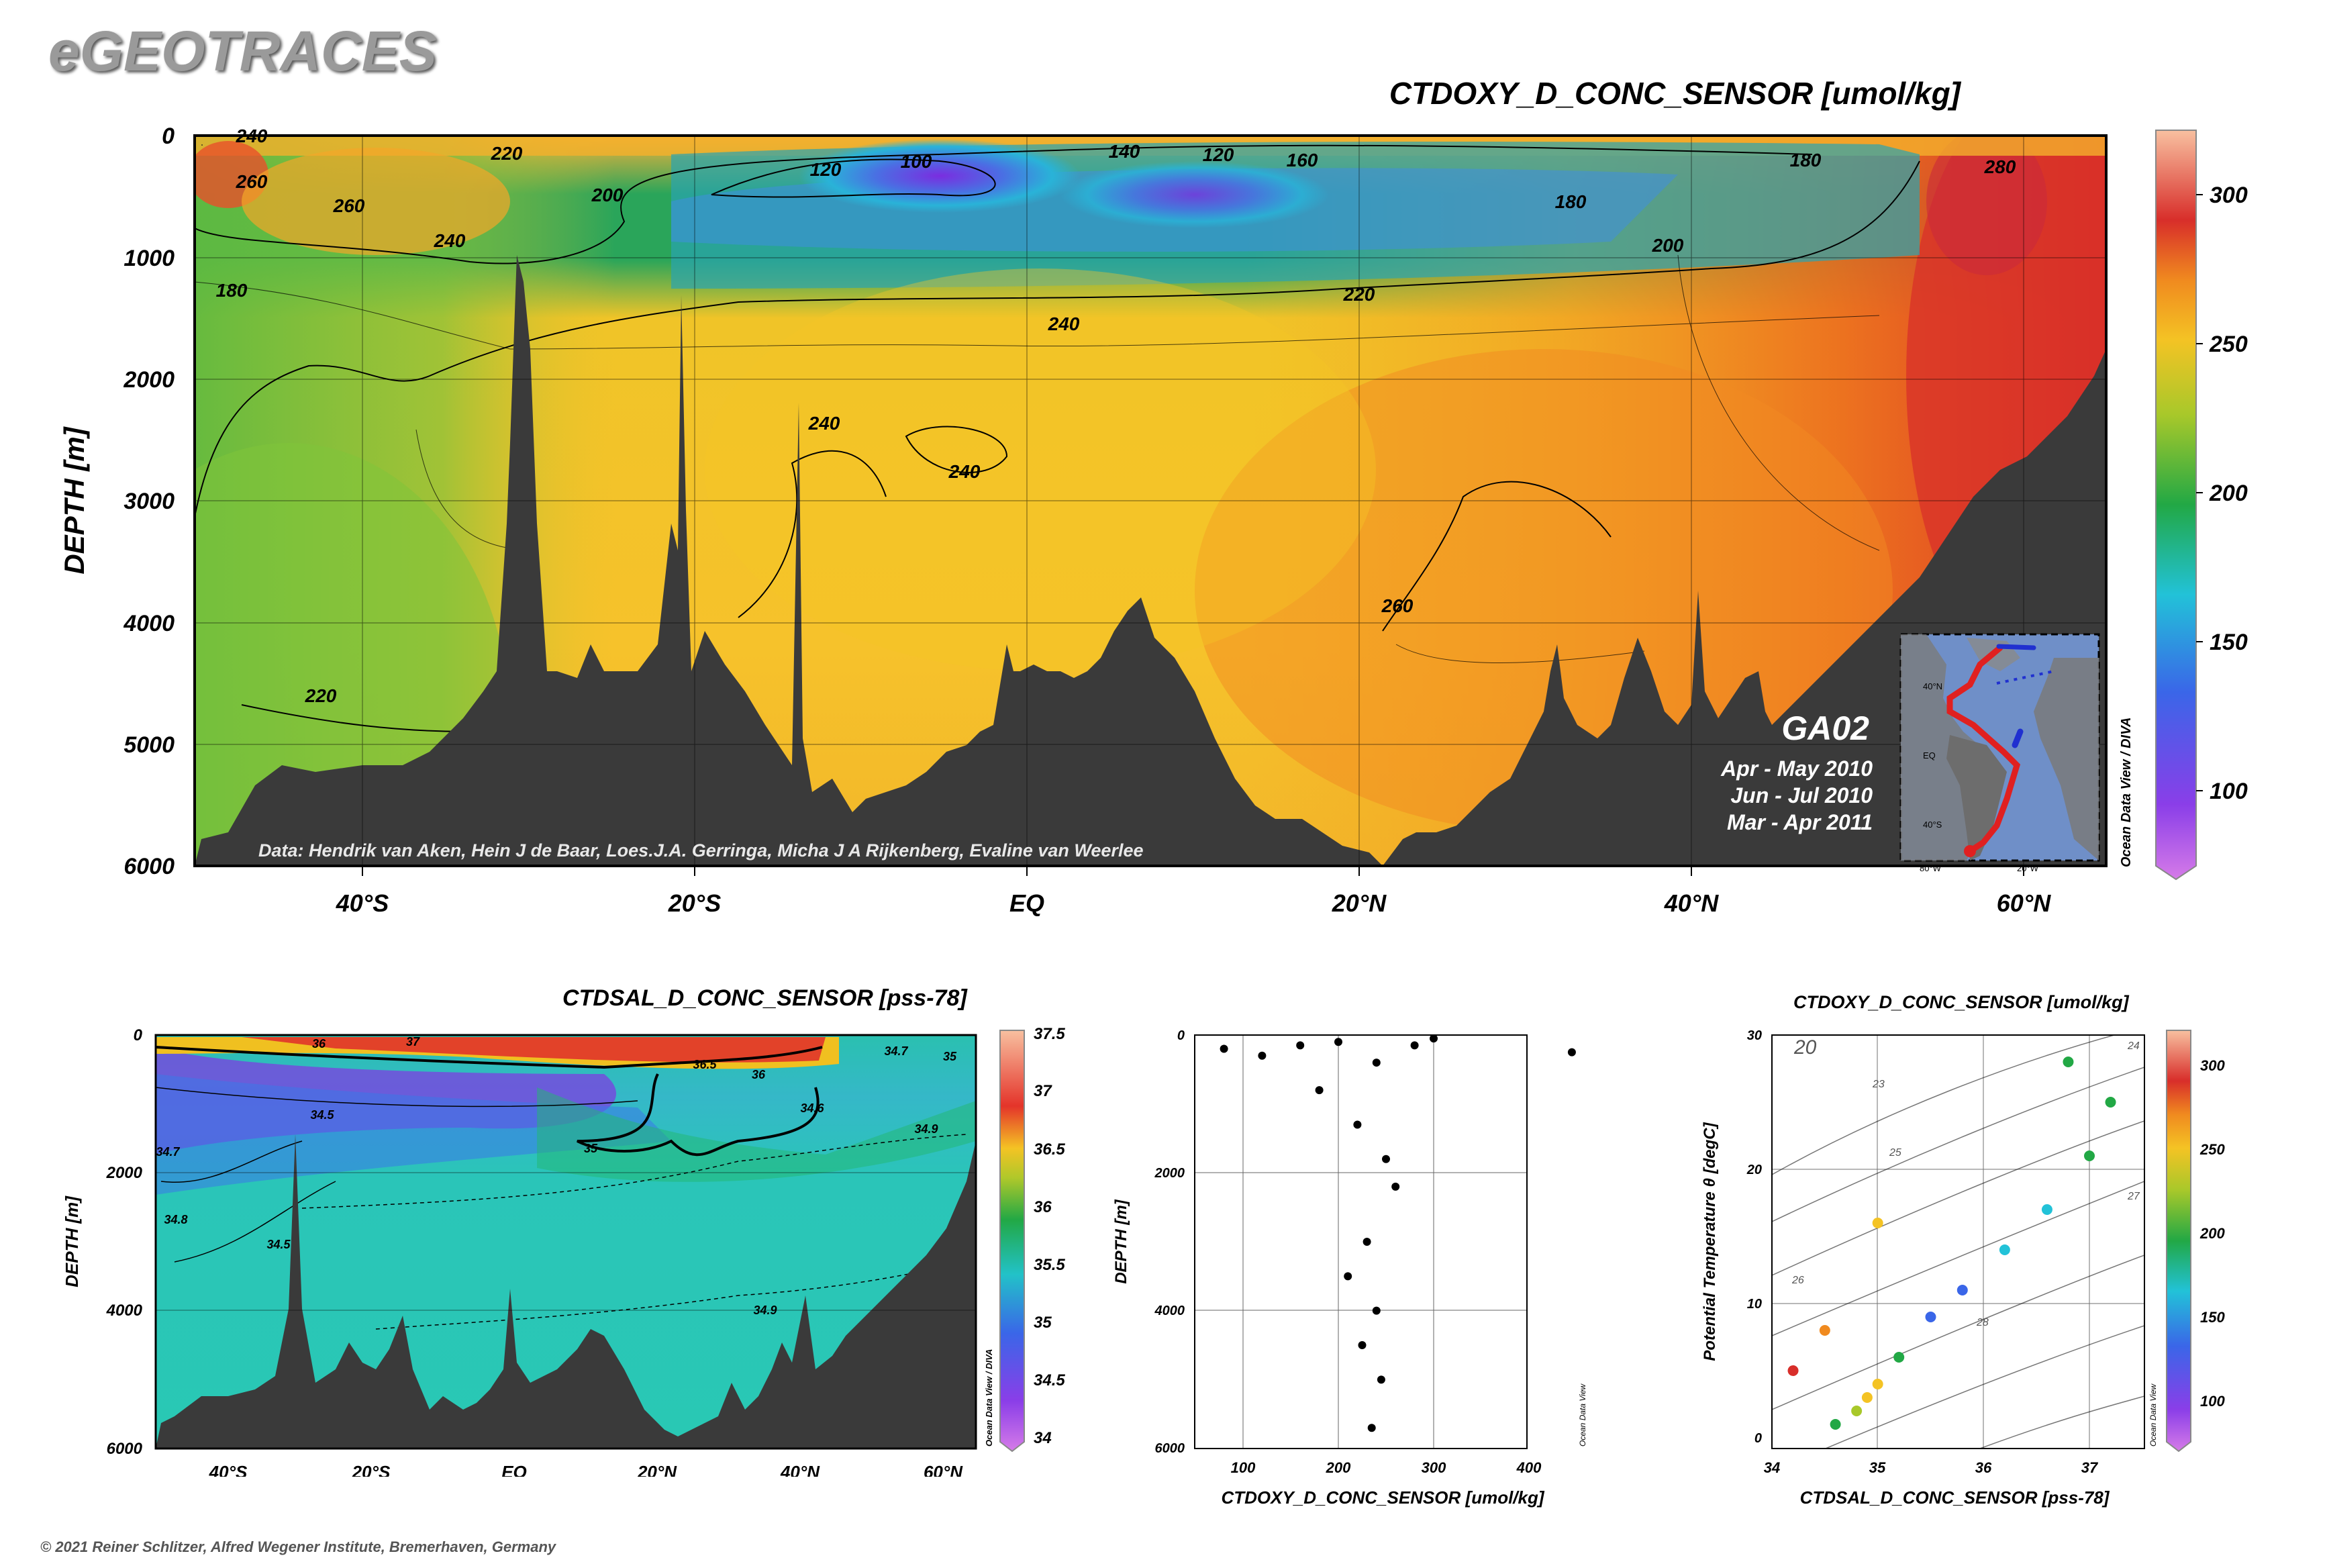  What do you see at coordinates (74, 500) in the screenshot?
I see `main-ylabel: DEPTH [m]` at bounding box center [74, 500].